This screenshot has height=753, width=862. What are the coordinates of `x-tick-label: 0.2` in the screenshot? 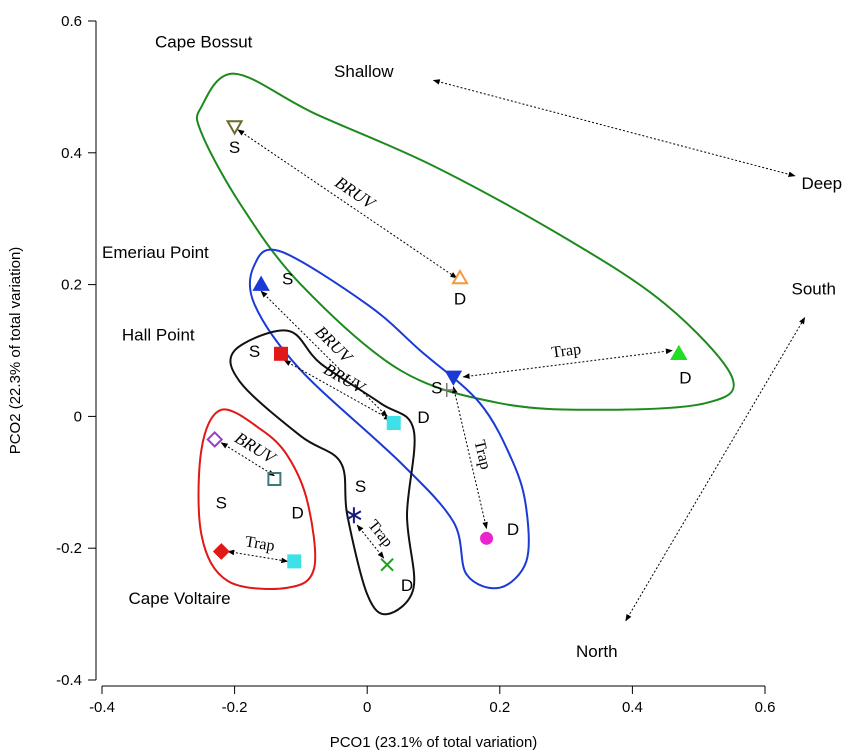 It's located at (499, 707).